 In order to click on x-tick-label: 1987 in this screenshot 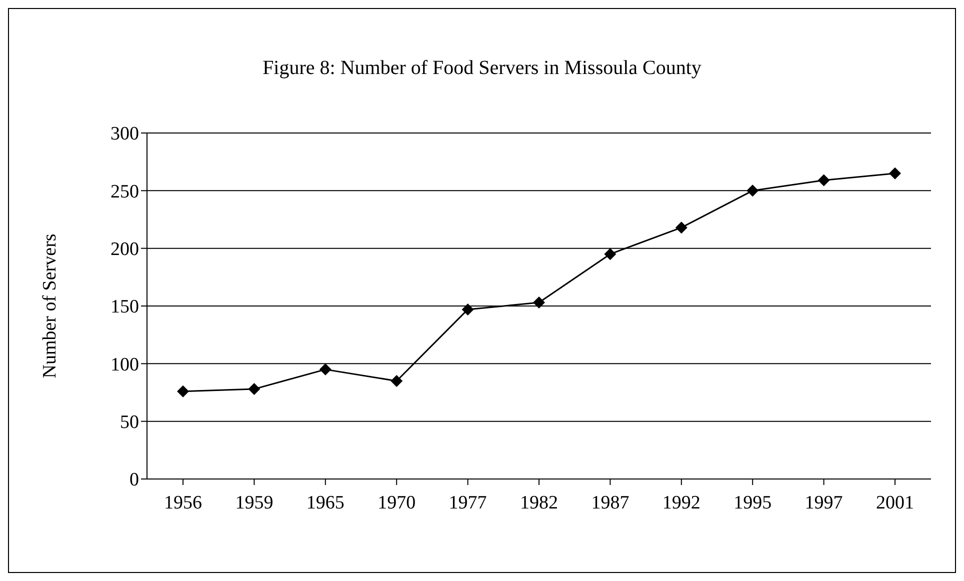, I will do `click(610, 503)`.